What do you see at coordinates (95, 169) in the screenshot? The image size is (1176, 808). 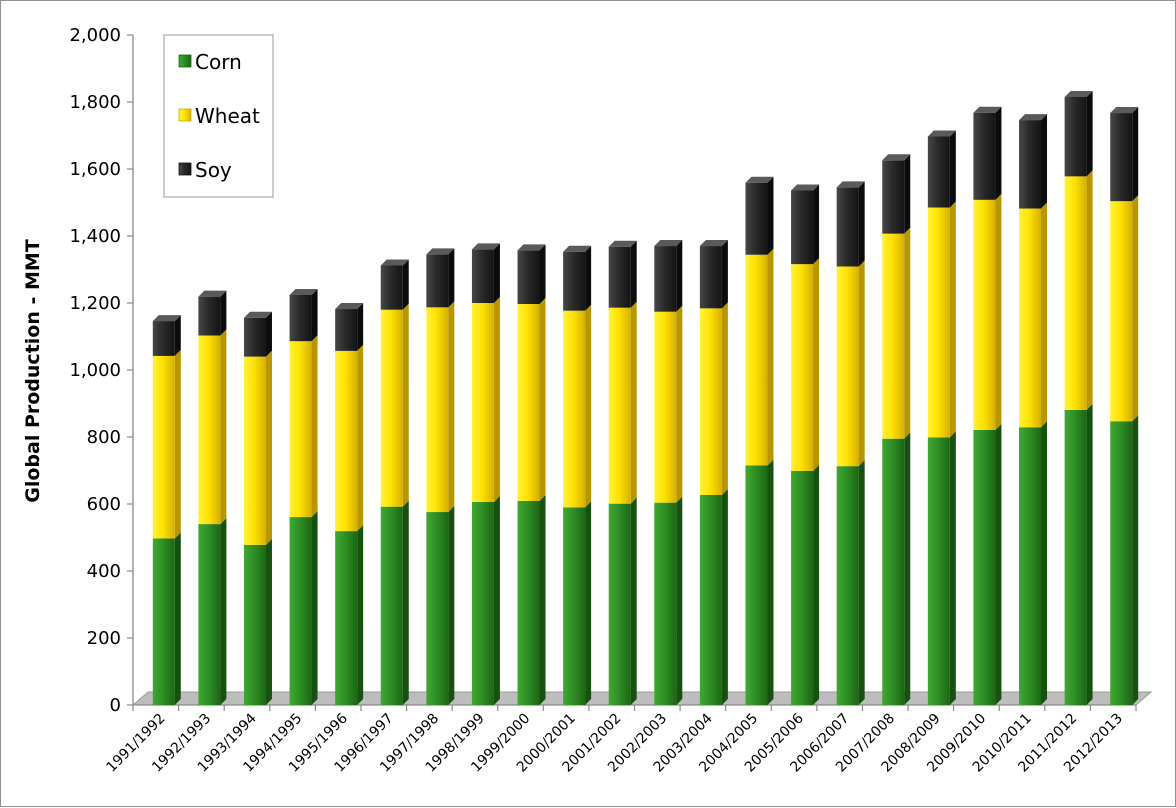 I see `y-tick-label: 1,600` at bounding box center [95, 169].